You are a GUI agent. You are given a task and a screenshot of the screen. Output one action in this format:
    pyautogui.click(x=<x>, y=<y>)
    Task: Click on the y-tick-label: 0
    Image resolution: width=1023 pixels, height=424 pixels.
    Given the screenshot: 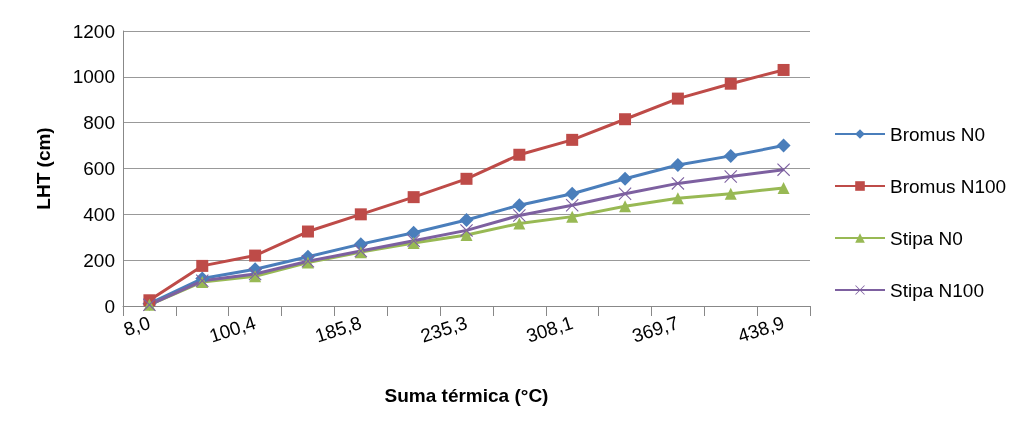 What is the action you would take?
    pyautogui.click(x=109, y=306)
    